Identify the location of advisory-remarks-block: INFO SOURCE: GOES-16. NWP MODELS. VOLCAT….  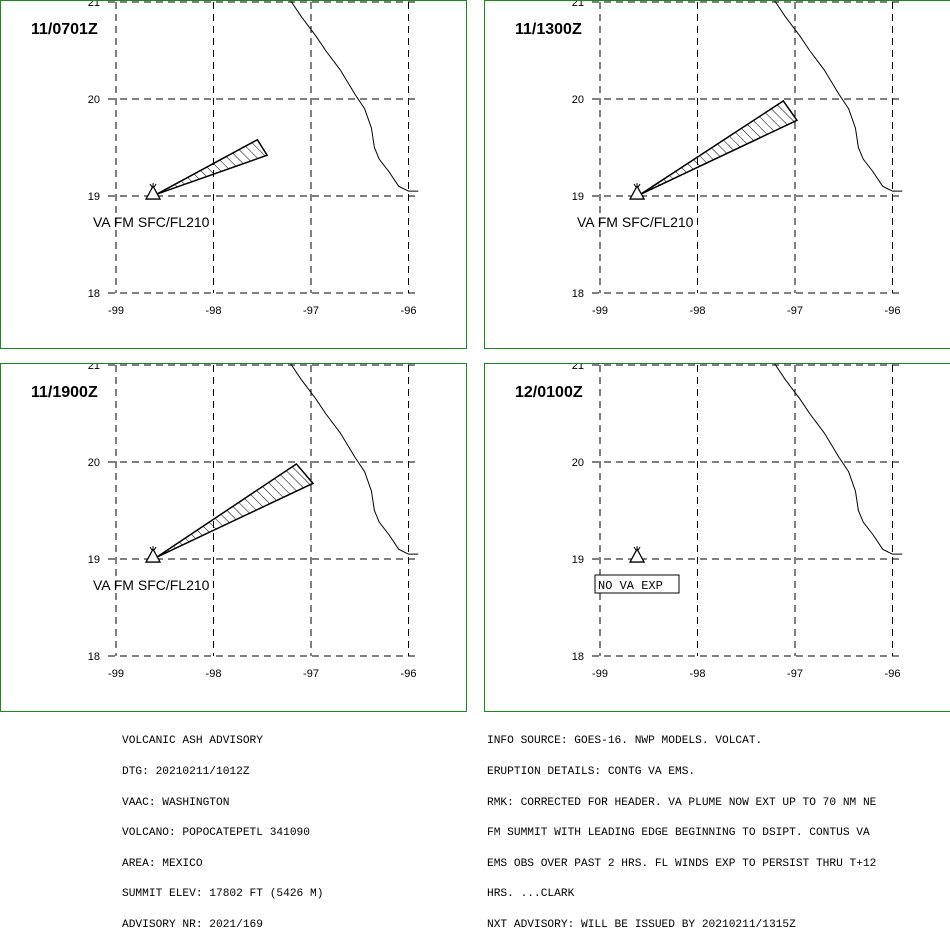
(681, 828).